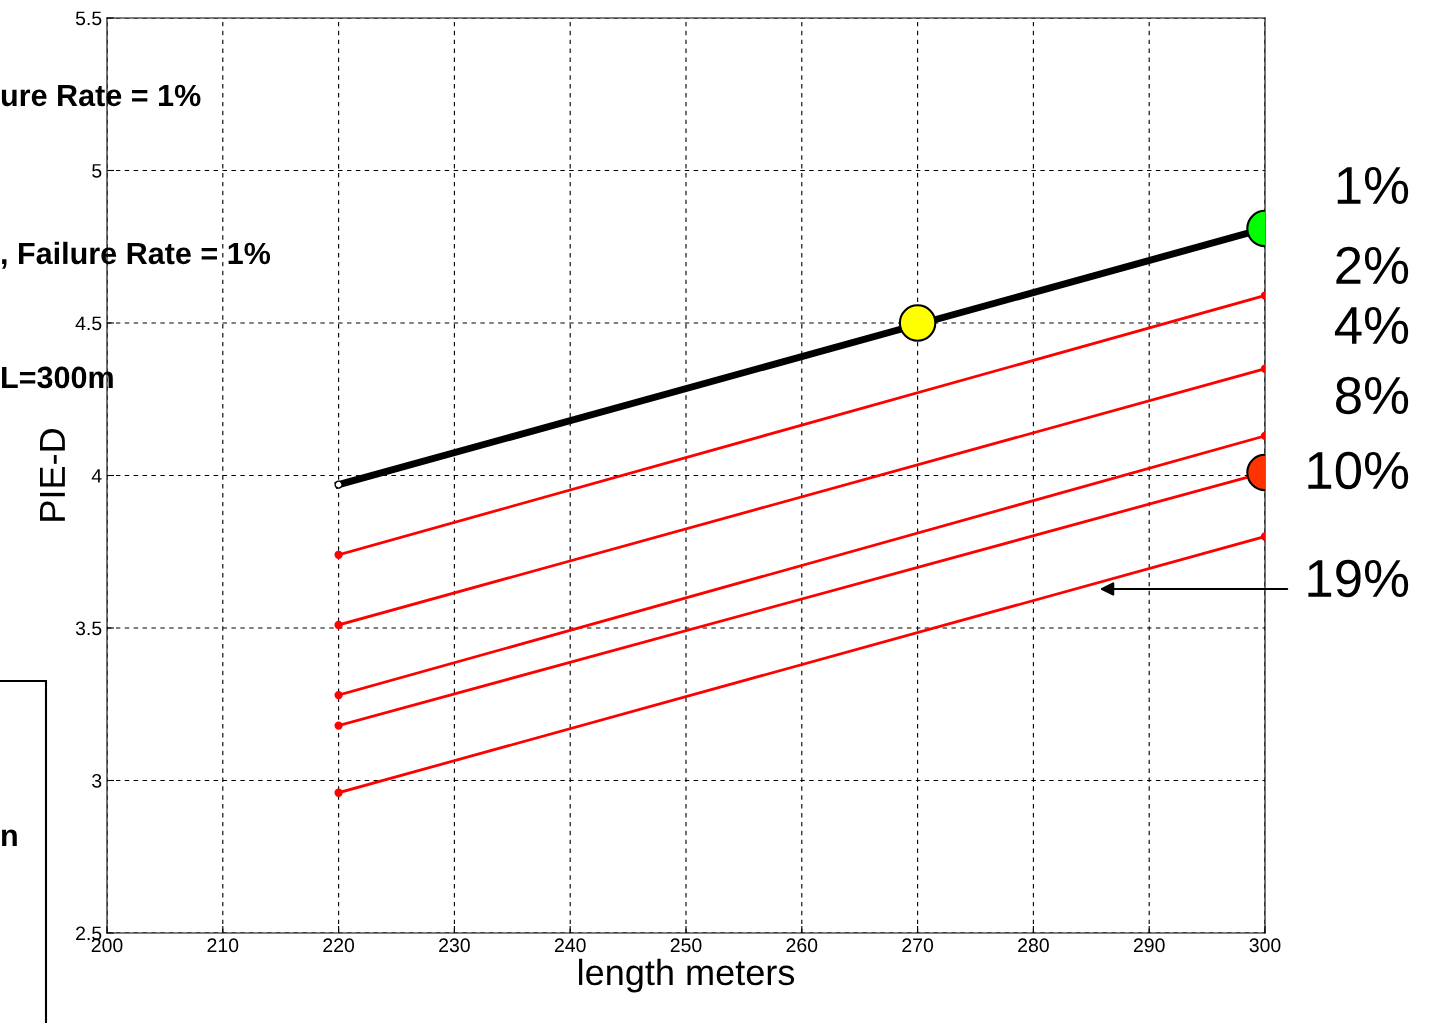 The width and height of the screenshot is (1431, 1023). Describe the element at coordinates (1033, 945) in the screenshot. I see `x-tick-label: 280` at that location.